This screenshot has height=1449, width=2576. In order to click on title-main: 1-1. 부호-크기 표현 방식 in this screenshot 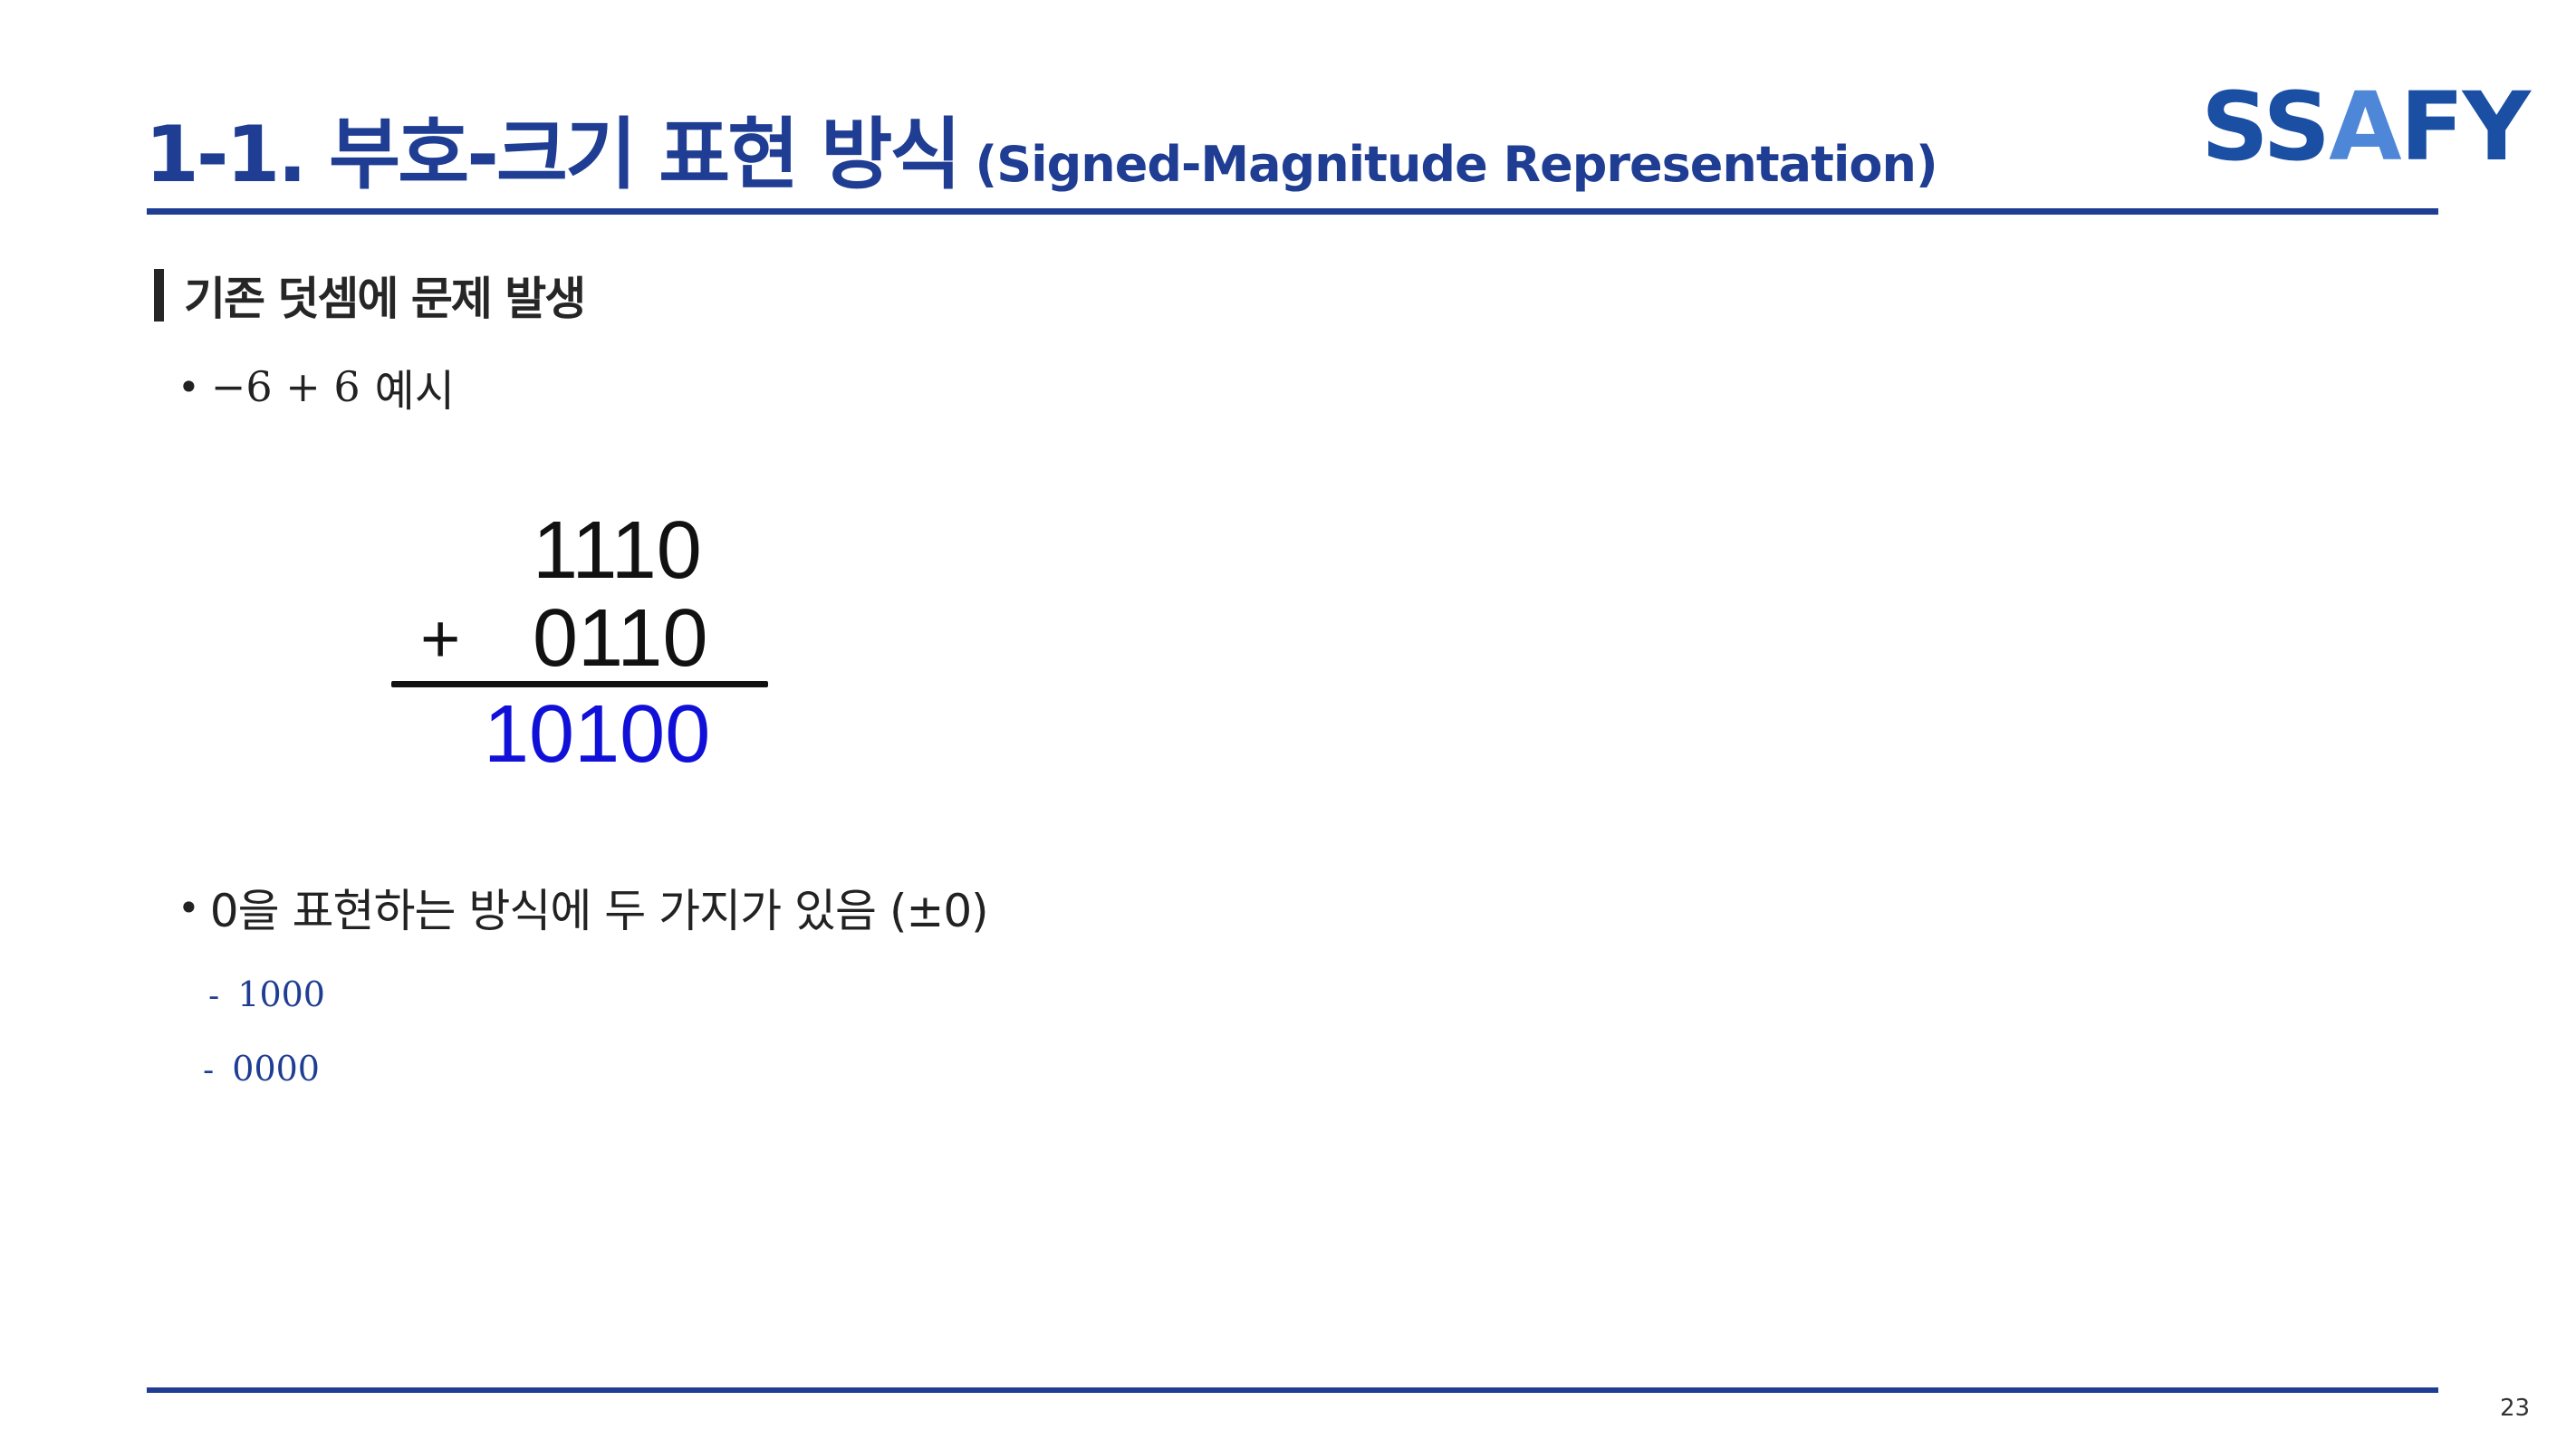, I will do `click(553, 155)`.